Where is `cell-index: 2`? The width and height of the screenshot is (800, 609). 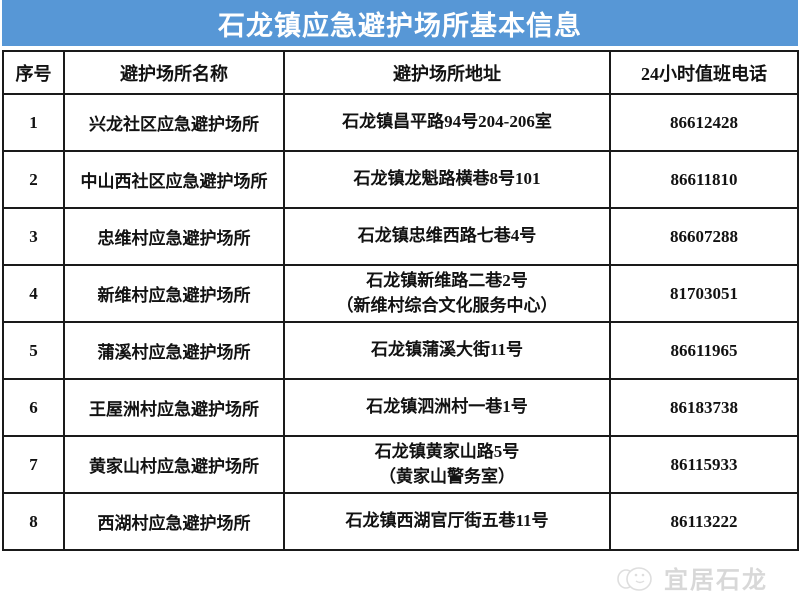 cell-index: 2 is located at coordinates (33, 179).